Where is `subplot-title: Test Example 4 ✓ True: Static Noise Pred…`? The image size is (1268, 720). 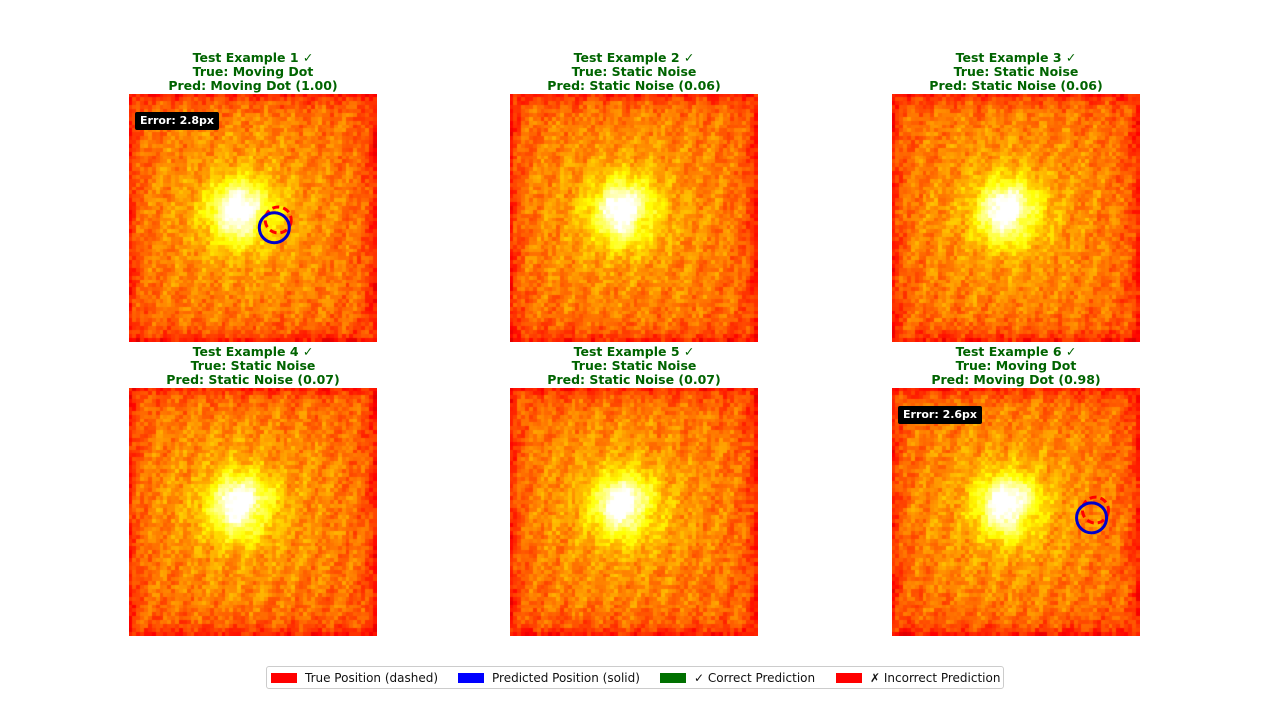 subplot-title: Test Example 4 ✓ True: Static Noise Pred… is located at coordinates (253, 366).